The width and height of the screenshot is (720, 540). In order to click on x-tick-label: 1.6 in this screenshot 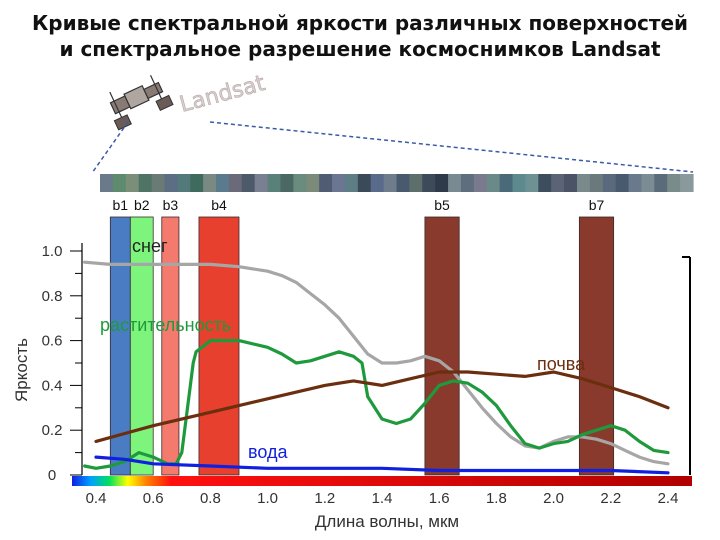, I will do `click(439, 498)`.